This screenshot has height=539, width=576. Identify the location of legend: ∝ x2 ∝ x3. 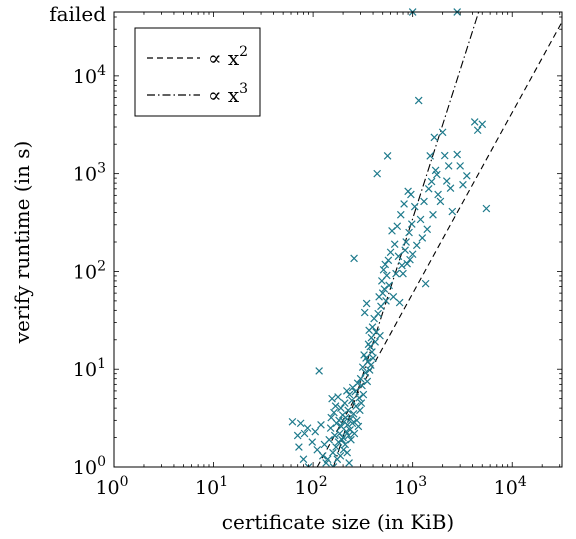
(197, 72).